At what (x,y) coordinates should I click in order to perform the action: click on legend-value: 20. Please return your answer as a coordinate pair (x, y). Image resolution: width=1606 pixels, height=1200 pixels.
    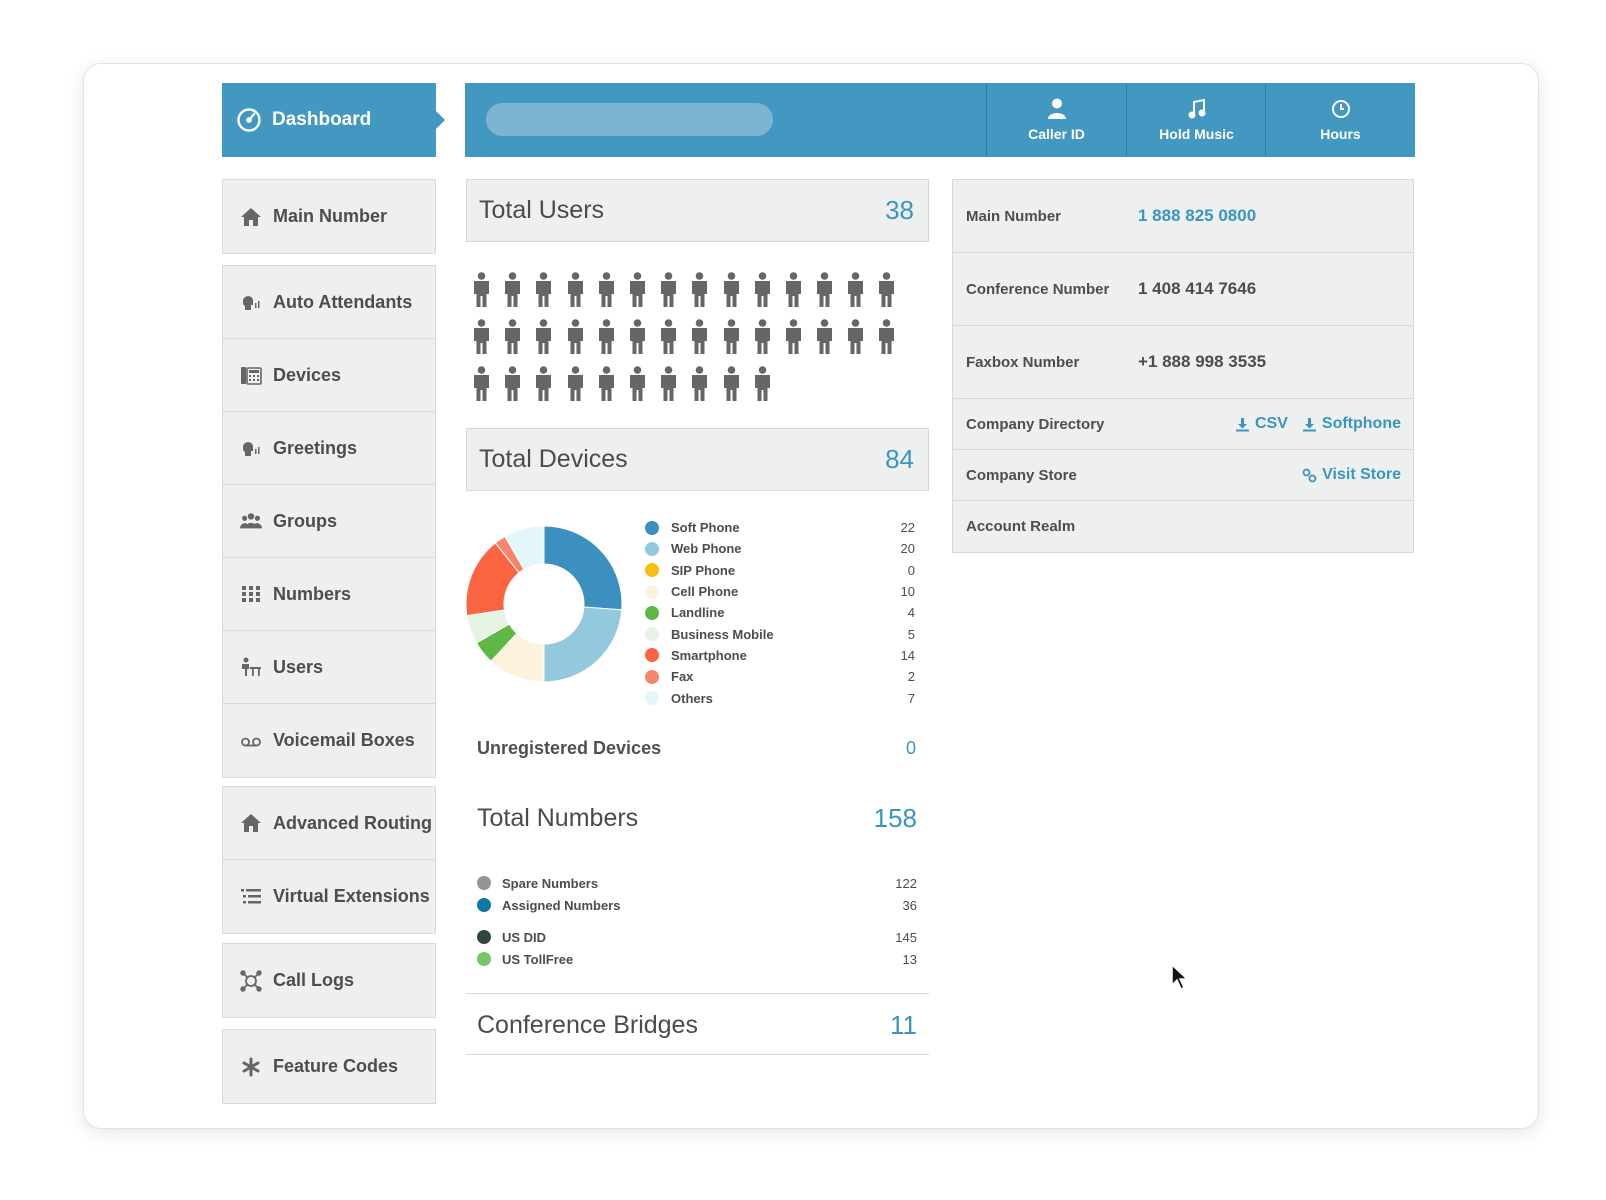
    Looking at the image, I should click on (907, 549).